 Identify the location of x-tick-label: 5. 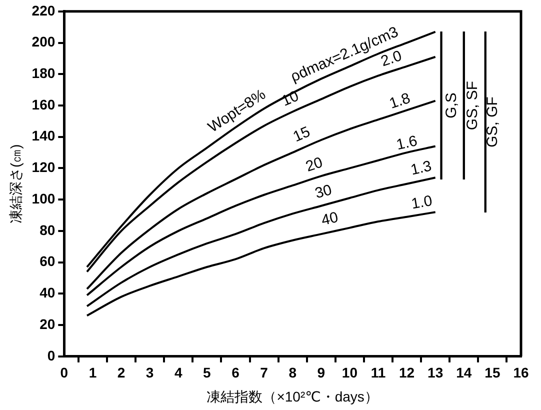
(207, 372).